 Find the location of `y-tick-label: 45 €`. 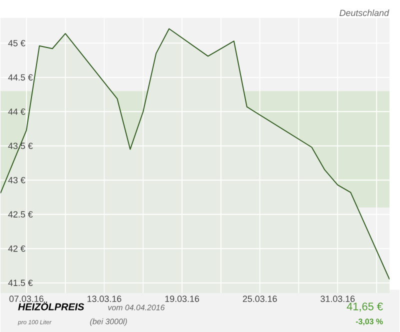

y-tick-label: 45 € is located at coordinates (17, 43).